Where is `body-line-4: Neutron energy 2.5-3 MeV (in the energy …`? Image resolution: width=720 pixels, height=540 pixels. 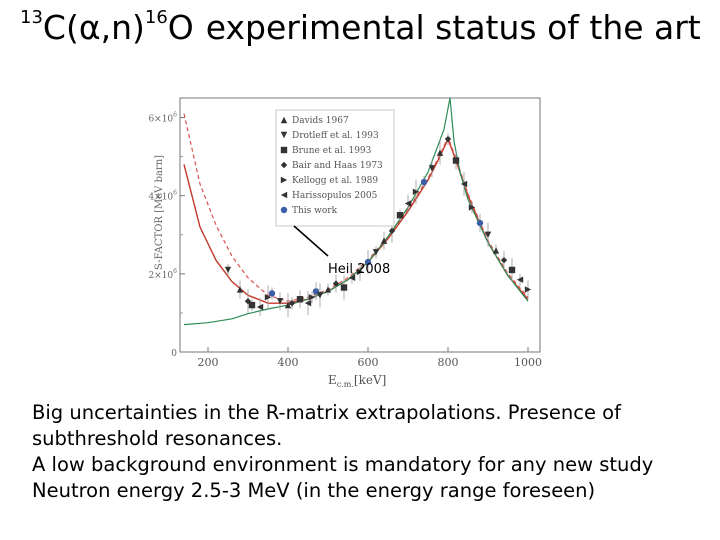 body-line-4: Neutron energy 2.5-3 MeV (in the energy … is located at coordinates (314, 490).